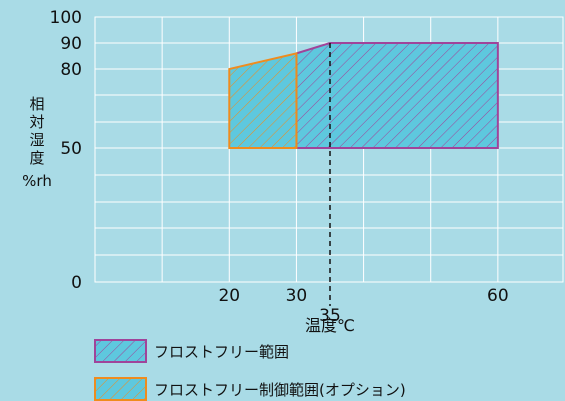  What do you see at coordinates (330, 184) in the screenshot?
I see `marker-line-group: 35` at bounding box center [330, 184].